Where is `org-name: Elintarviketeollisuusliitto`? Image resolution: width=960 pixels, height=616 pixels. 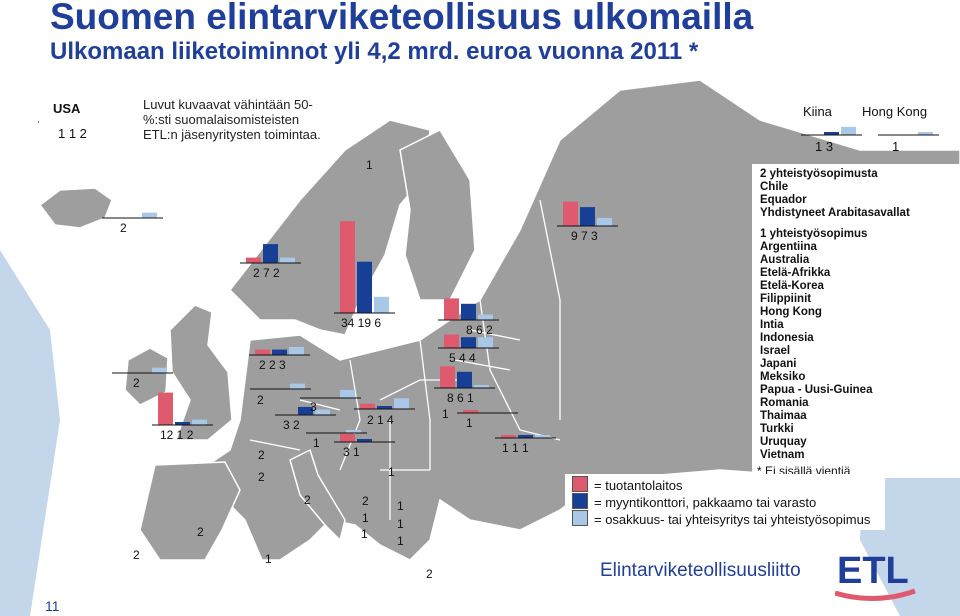
org-name: Elintarviketeollisuusliitto is located at coordinates (700, 570).